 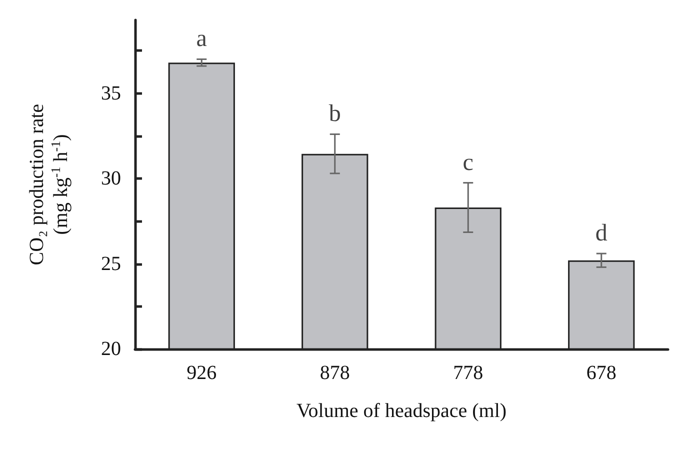 What do you see at coordinates (111, 179) in the screenshot?
I see `y-tick-label: 30` at bounding box center [111, 179].